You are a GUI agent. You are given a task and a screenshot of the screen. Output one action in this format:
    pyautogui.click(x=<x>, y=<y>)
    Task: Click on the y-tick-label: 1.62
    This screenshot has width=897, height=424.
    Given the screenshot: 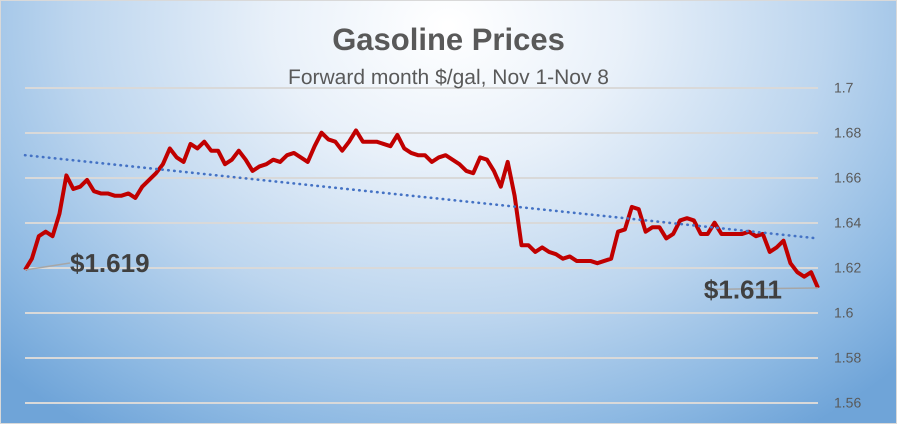 What is the action you would take?
    pyautogui.click(x=848, y=268)
    